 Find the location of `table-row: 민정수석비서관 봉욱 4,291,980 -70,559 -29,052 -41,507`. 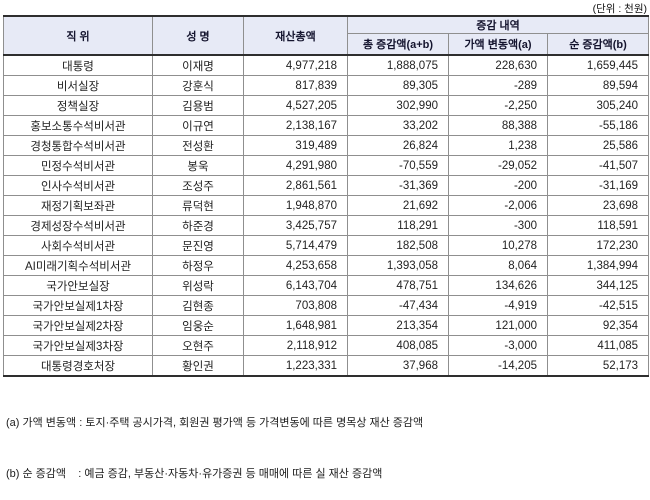

table-row: 민정수석비서관 봉욱 4,291,980 -70,559 -29,052 -41,507 is located at coordinates (326, 165).